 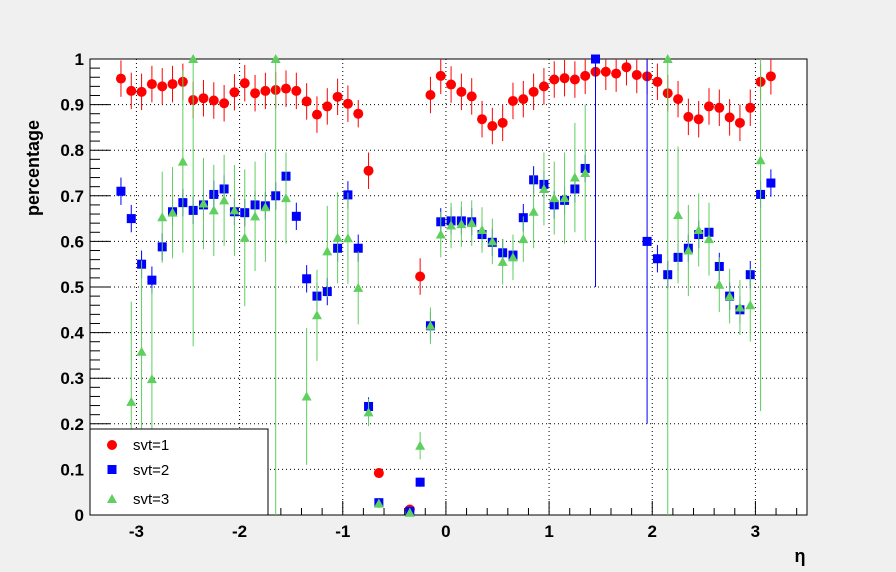 I want to click on x-tick-label: 3, so click(x=755, y=531).